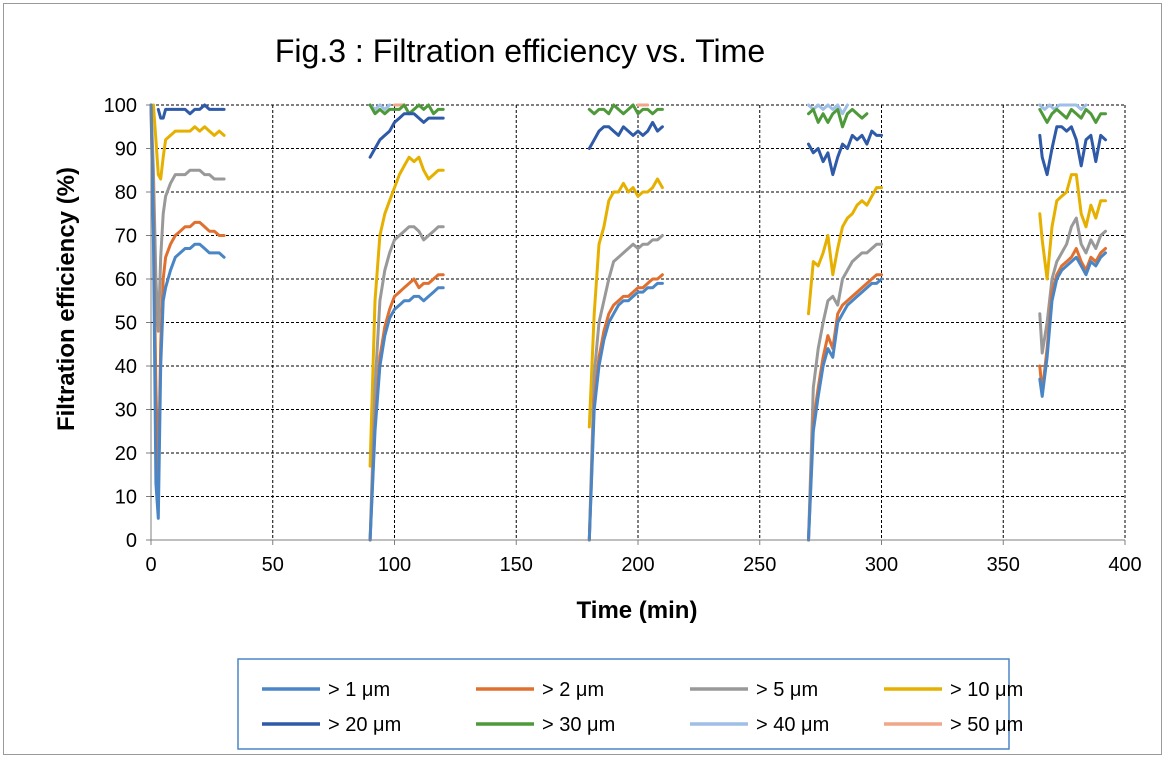 Image resolution: width=1167 pixels, height=760 pixels. What do you see at coordinates (326, 690) in the screenshot?
I see `legend-entry: > 1 μm` at bounding box center [326, 690].